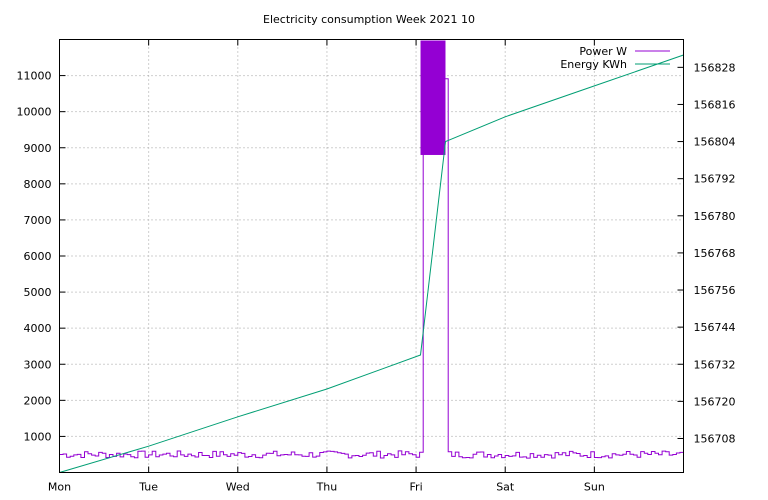 The width and height of the screenshot is (768, 500). What do you see at coordinates (715, 104) in the screenshot?
I see `y2-tick-label: 156816` at bounding box center [715, 104].